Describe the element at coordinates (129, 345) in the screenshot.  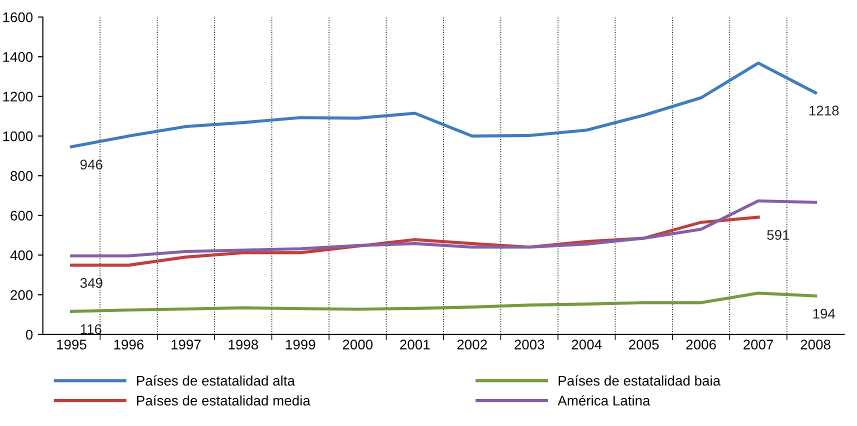
I see `x-tick-label: 1996` at that location.